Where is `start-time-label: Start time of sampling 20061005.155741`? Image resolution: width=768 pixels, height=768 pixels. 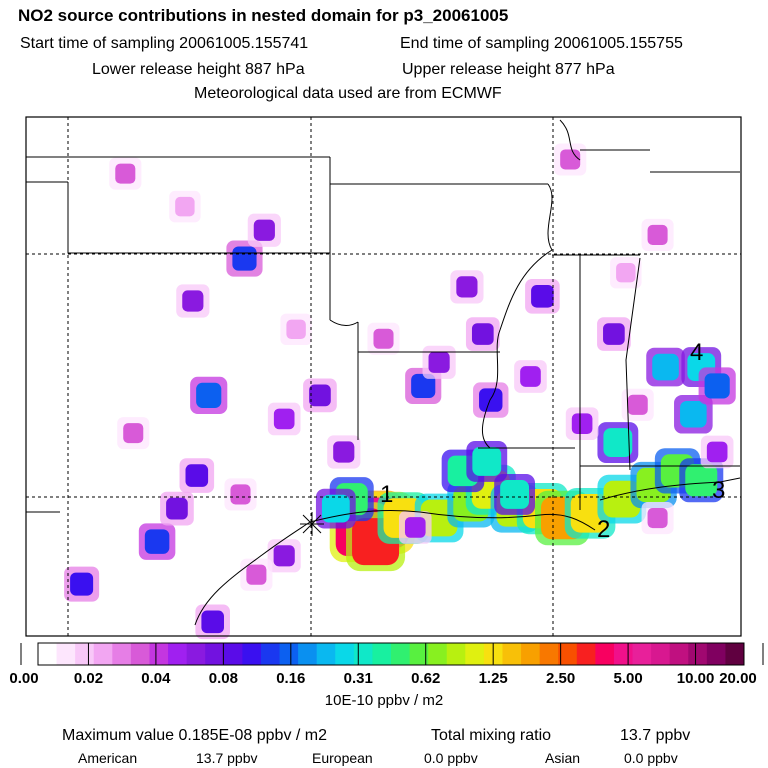
start-time-label: Start time of sampling 20061005.155741 is located at coordinates (164, 43).